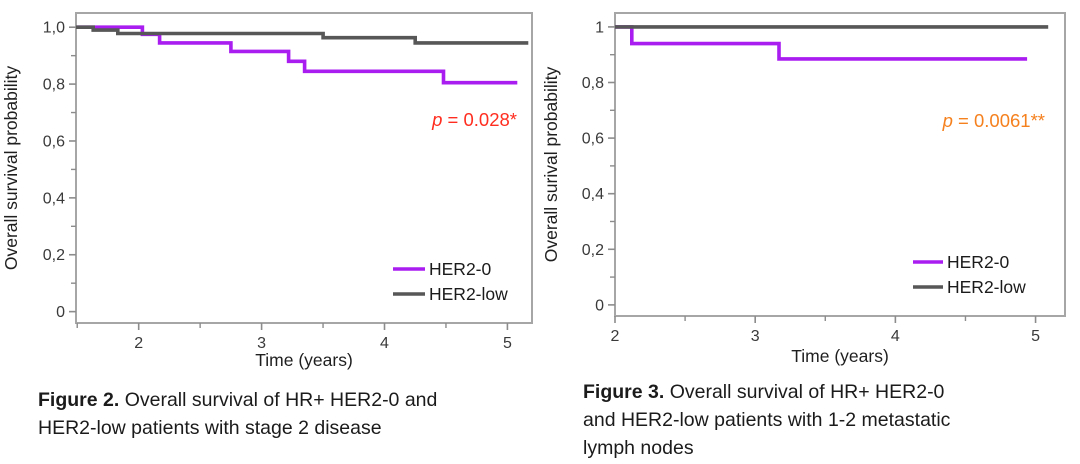 Image resolution: width=1080 pixels, height=464 pixels. What do you see at coordinates (624, 392) in the screenshot?
I see `figure-3-label: Figure 3.` at bounding box center [624, 392].